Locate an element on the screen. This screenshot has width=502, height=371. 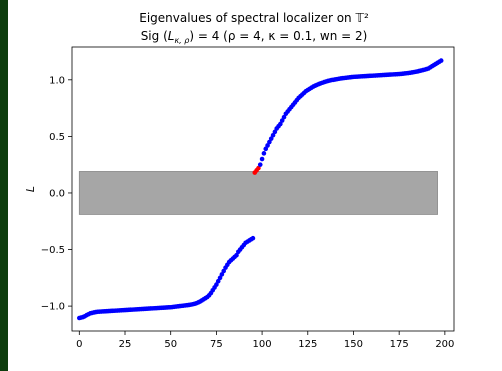
x-tick-label: 150 is located at coordinates (353, 344).